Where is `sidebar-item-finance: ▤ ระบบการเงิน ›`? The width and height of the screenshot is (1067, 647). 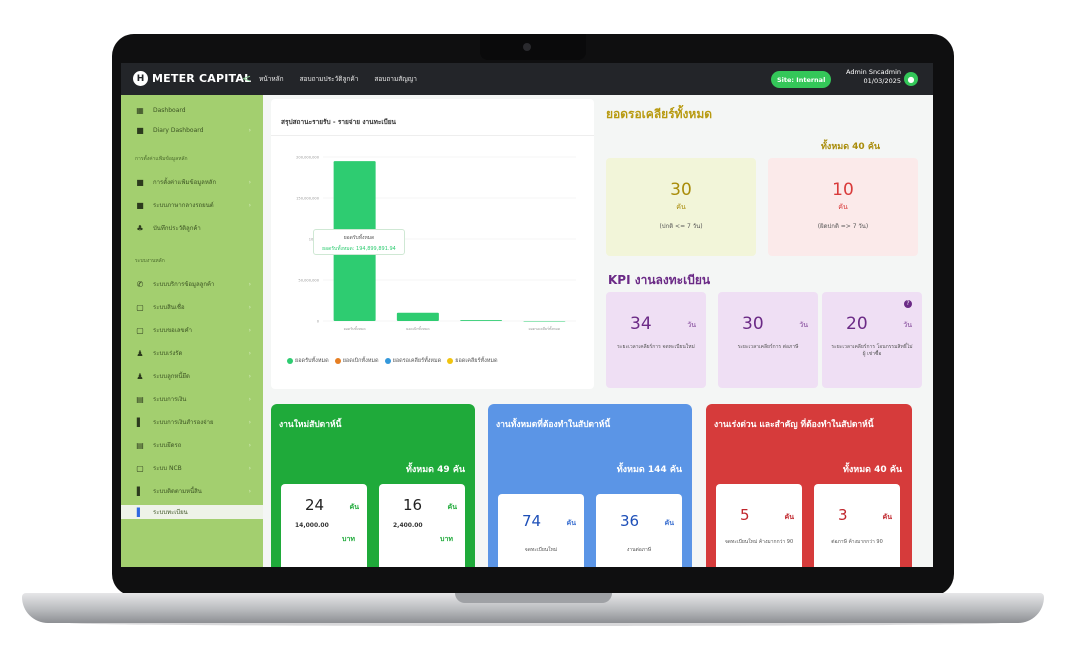
sidebar-item-finance: ▤ ระบบการเงิน › is located at coordinates (192, 399).